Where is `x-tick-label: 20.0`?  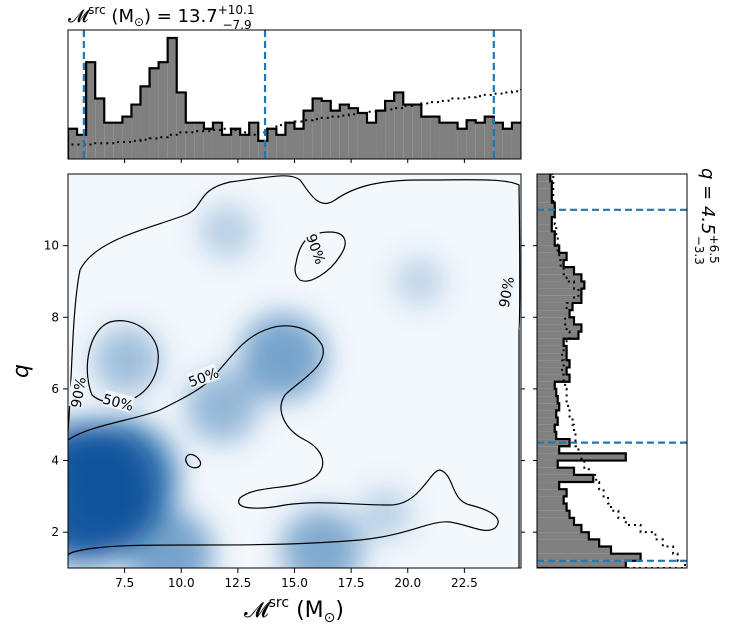
x-tick-label: 20.0 is located at coordinates (407, 583).